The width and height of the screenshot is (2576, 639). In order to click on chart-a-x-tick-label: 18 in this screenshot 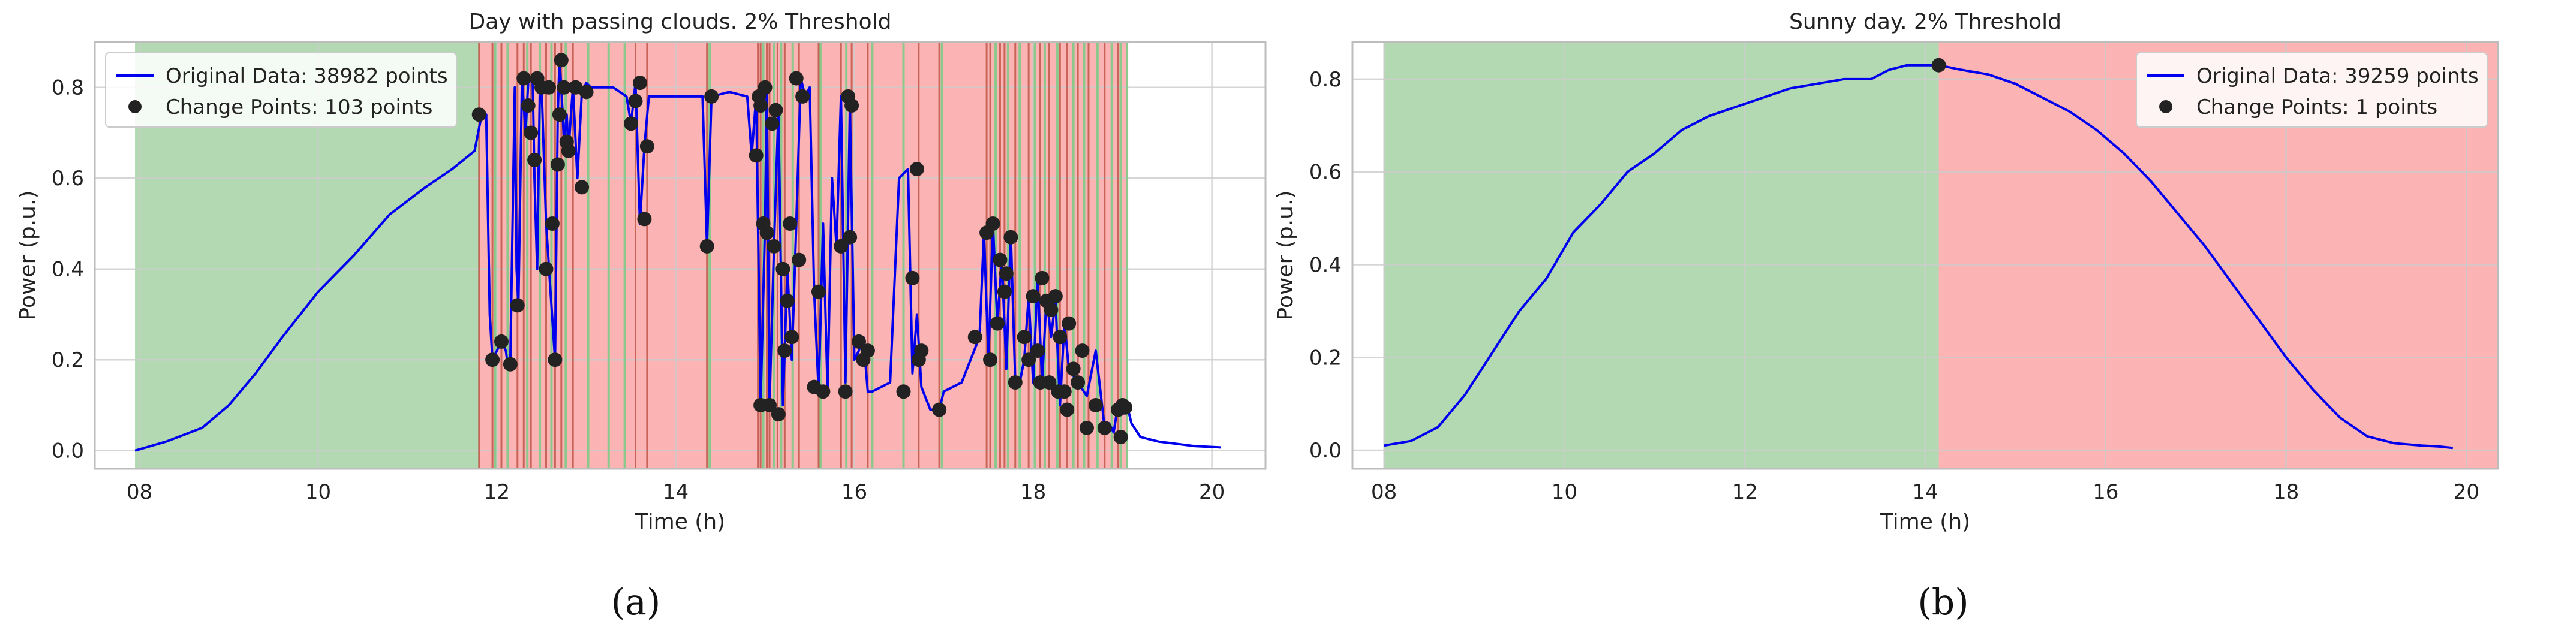, I will do `click(1033, 492)`.